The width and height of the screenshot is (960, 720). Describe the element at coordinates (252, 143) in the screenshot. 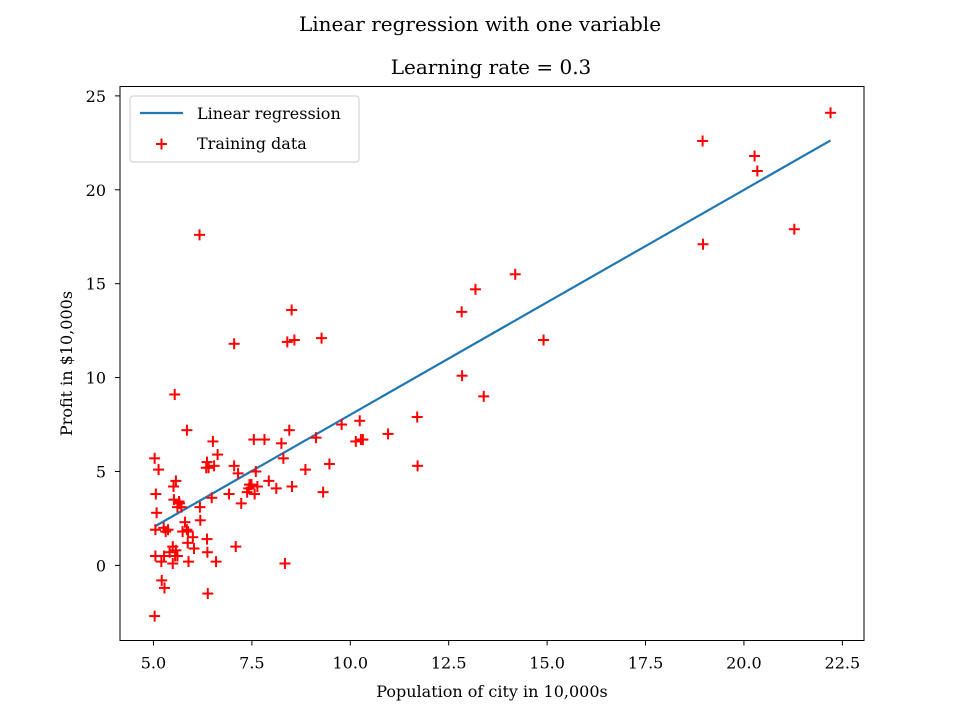

I see `legend-label-training: Training data` at that location.